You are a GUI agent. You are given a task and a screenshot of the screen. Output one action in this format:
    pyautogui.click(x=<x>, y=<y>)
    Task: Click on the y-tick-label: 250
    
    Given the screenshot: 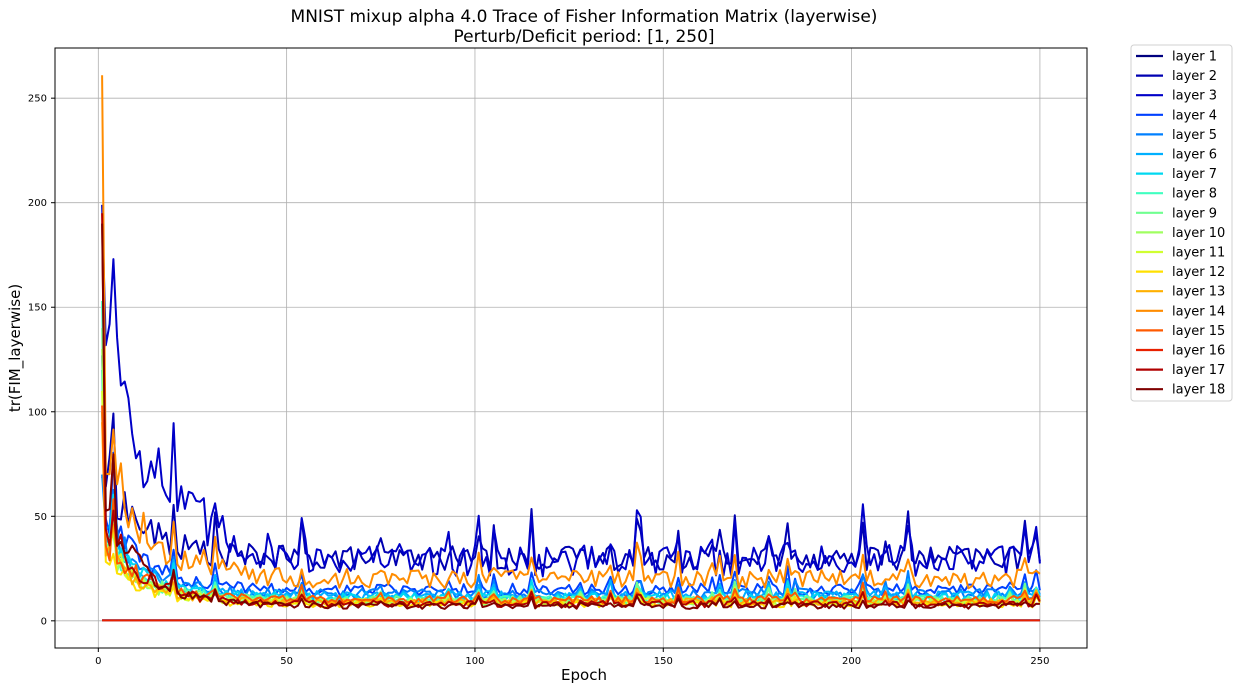 What is the action you would take?
    pyautogui.click(x=37, y=99)
    